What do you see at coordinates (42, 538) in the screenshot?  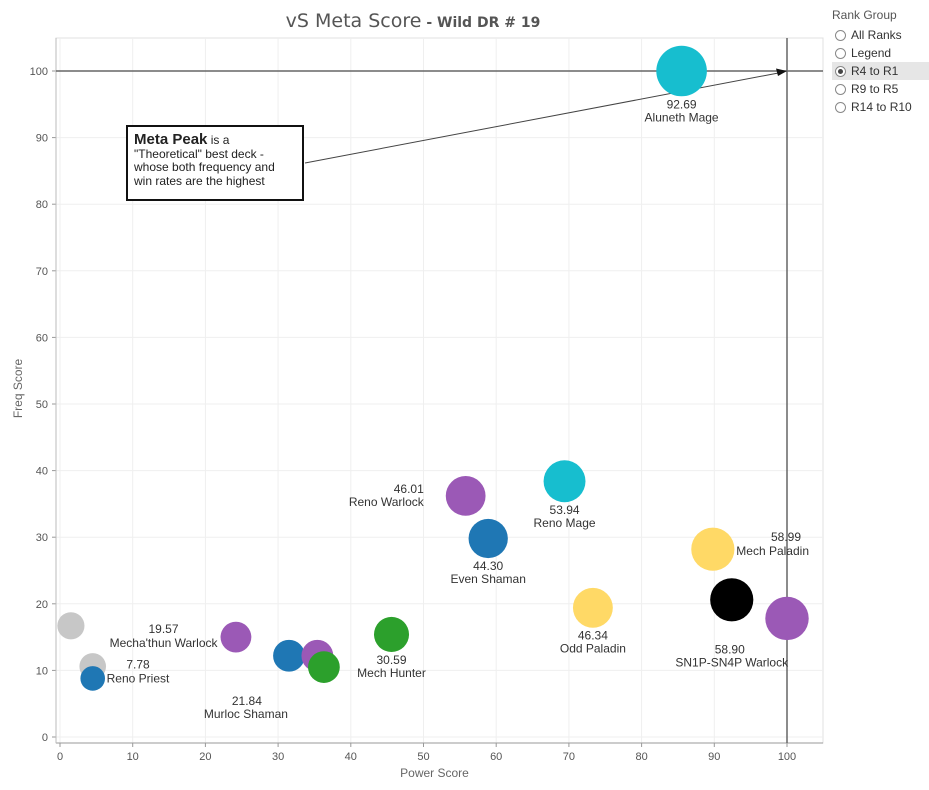 I see `y-tick-label: 30` at bounding box center [42, 538].